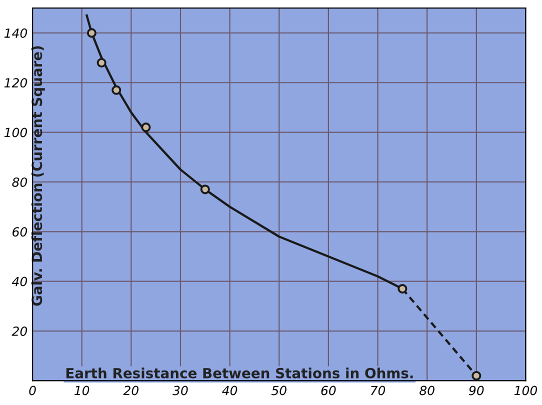  What do you see at coordinates (20, 281) in the screenshot?
I see `y-tick-label: 40` at bounding box center [20, 281].